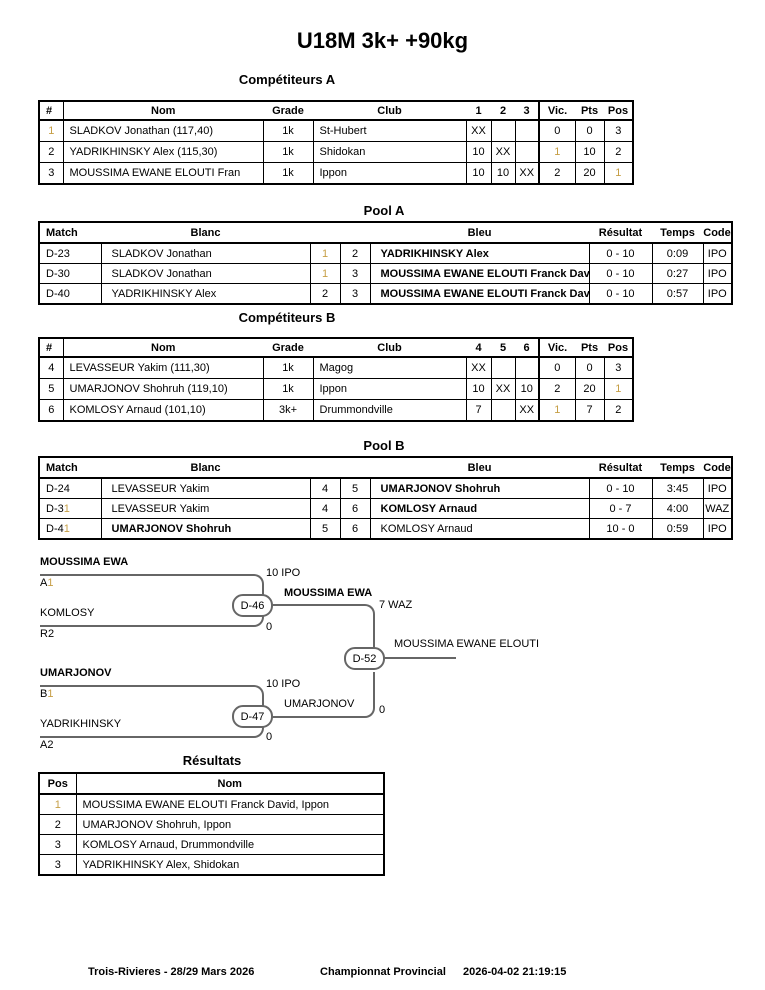  What do you see at coordinates (527, 348) in the screenshot?
I see `column-header: 6` at bounding box center [527, 348].